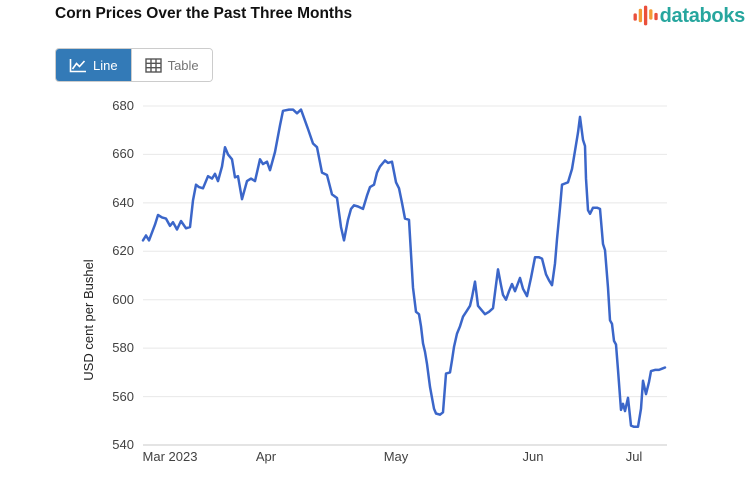  What do you see at coordinates (123, 202) in the screenshot?
I see `y-tick-label-640: 640` at bounding box center [123, 202].